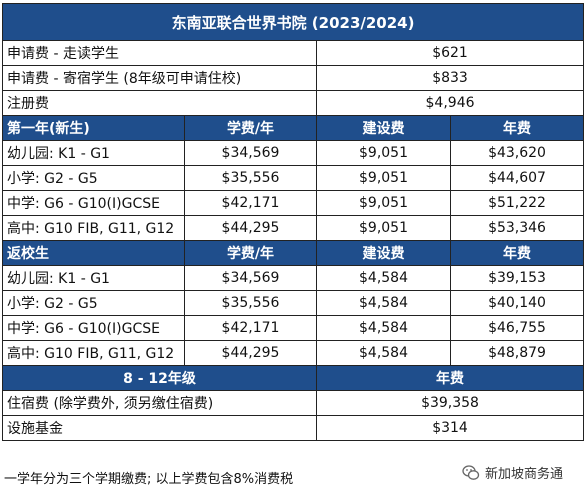  What do you see at coordinates (517, 303) in the screenshot?
I see `annual-fee-cell: $40,140` at bounding box center [517, 303].